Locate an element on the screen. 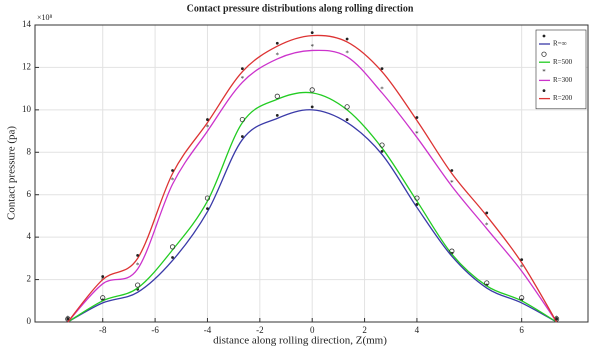  x-axis-label: distance along rolling direction, Z(mm) is located at coordinates (300, 341).